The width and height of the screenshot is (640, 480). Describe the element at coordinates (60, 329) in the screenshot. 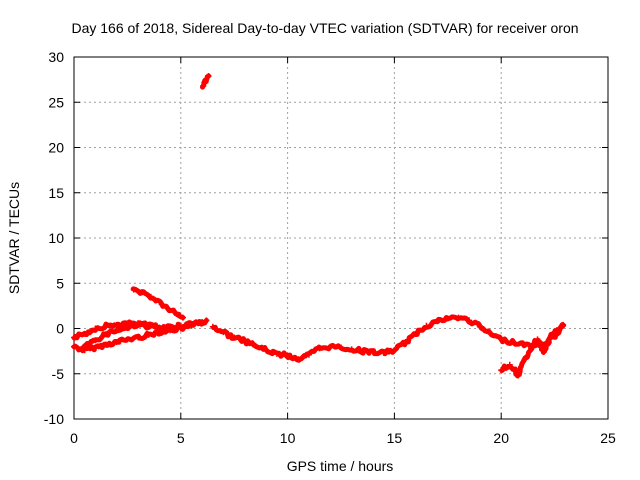

I see `y-tick-label: 0` at that location.